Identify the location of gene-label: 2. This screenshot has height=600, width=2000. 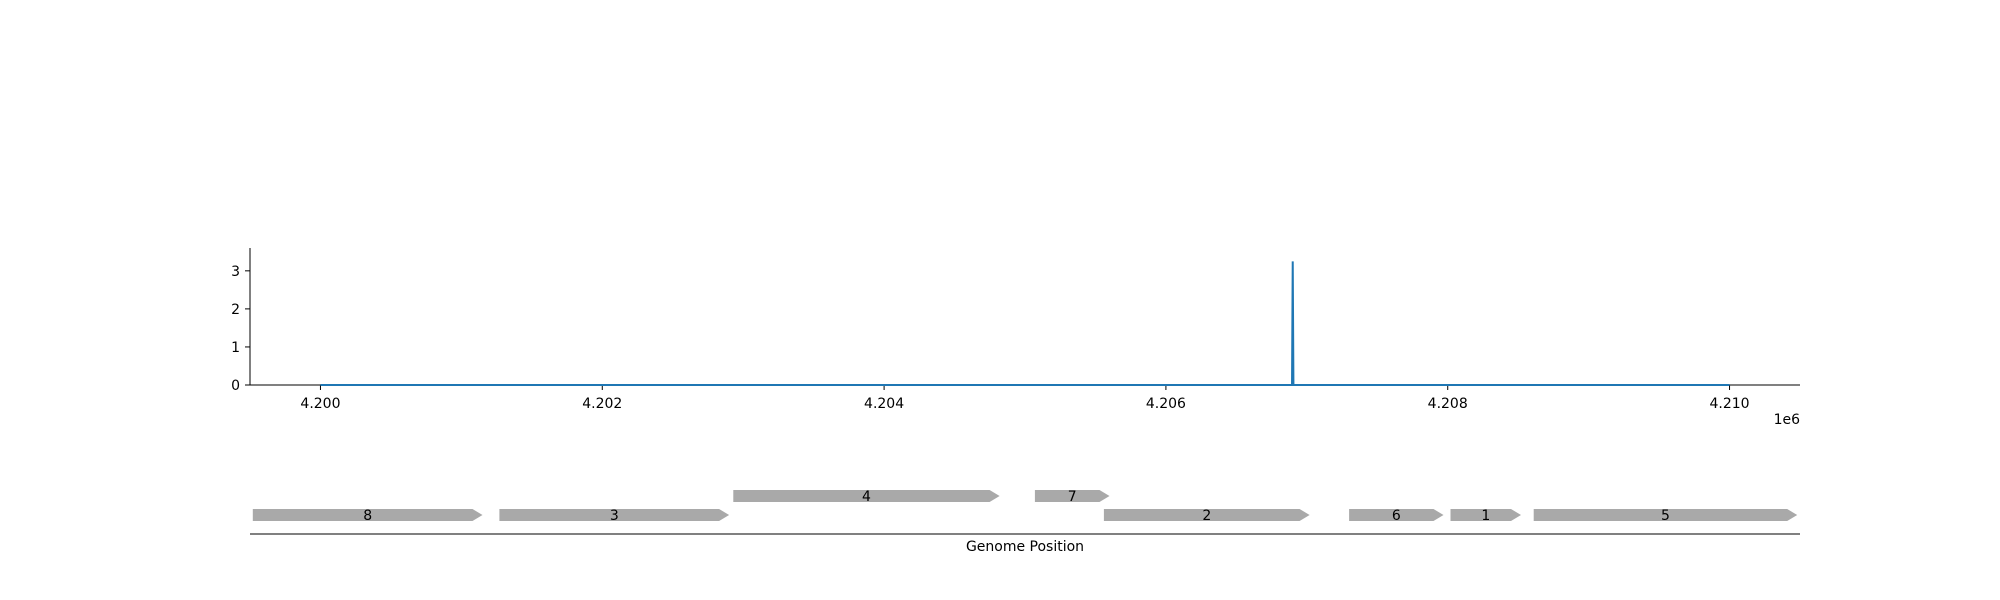
(1206, 516).